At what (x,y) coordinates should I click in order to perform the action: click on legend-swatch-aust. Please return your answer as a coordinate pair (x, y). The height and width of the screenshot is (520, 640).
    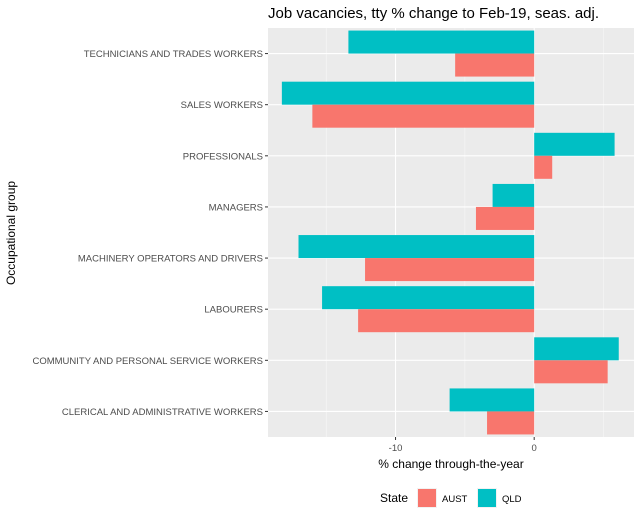
    Looking at the image, I should click on (427, 498).